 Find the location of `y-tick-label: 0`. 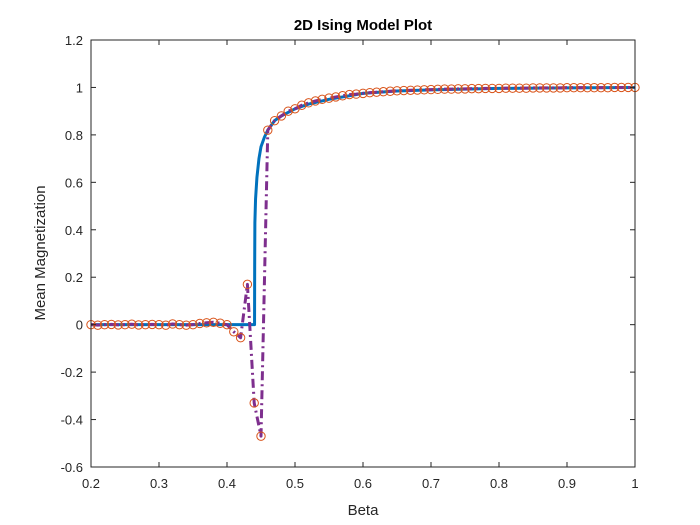

y-tick-label: 0 is located at coordinates (79, 325).